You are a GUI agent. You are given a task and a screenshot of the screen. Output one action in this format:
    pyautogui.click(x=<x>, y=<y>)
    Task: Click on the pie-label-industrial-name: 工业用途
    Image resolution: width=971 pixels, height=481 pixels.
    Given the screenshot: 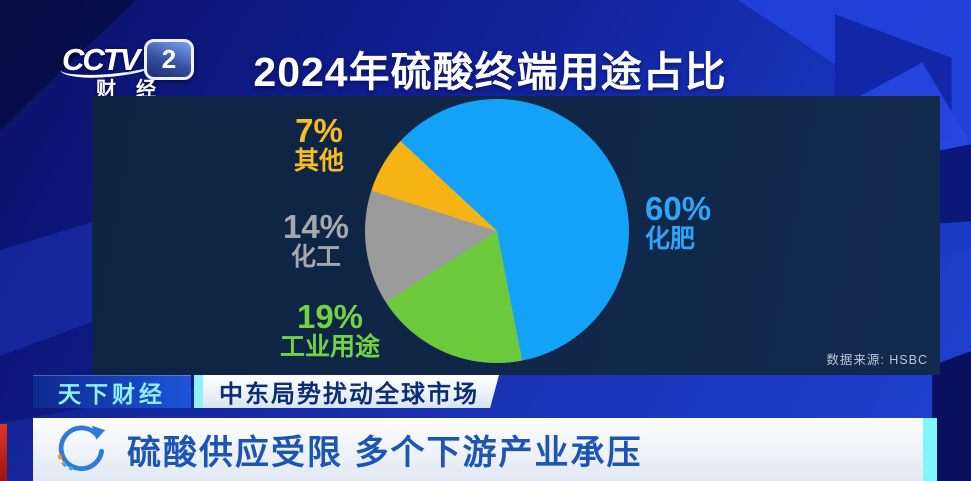 What is the action you would take?
    pyautogui.click(x=329, y=347)
    